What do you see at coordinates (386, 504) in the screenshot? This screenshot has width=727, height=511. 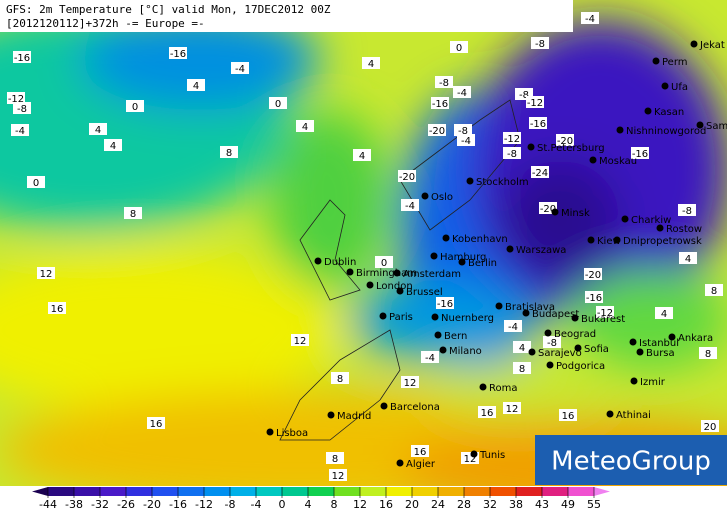 I see `colorbar-tick-label: 16` at bounding box center [386, 504].